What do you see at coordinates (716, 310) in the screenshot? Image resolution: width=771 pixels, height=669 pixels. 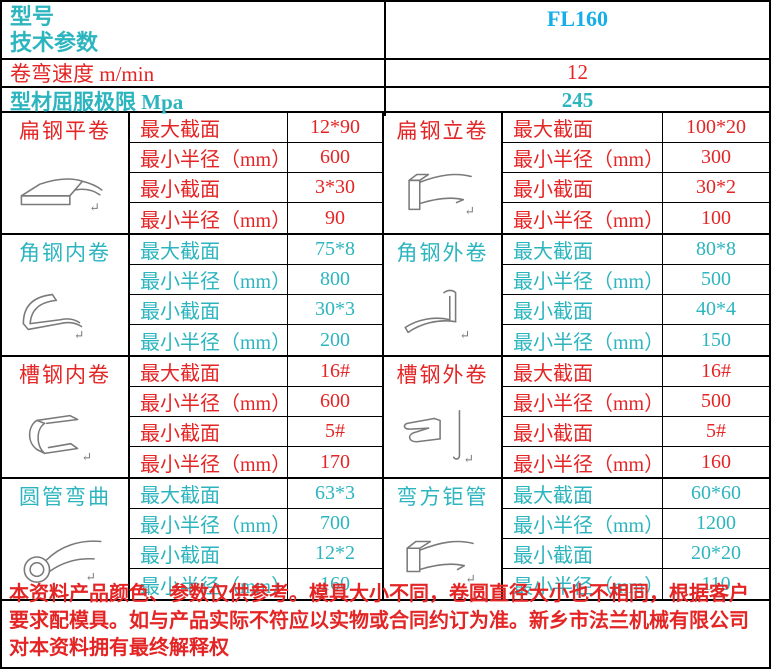 I see `row-value: 40*4` at bounding box center [716, 310].